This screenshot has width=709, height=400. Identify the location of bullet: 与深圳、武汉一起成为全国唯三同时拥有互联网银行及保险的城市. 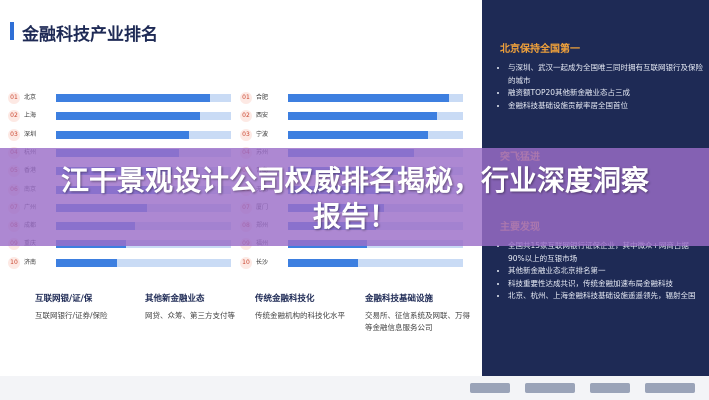
(605, 74).